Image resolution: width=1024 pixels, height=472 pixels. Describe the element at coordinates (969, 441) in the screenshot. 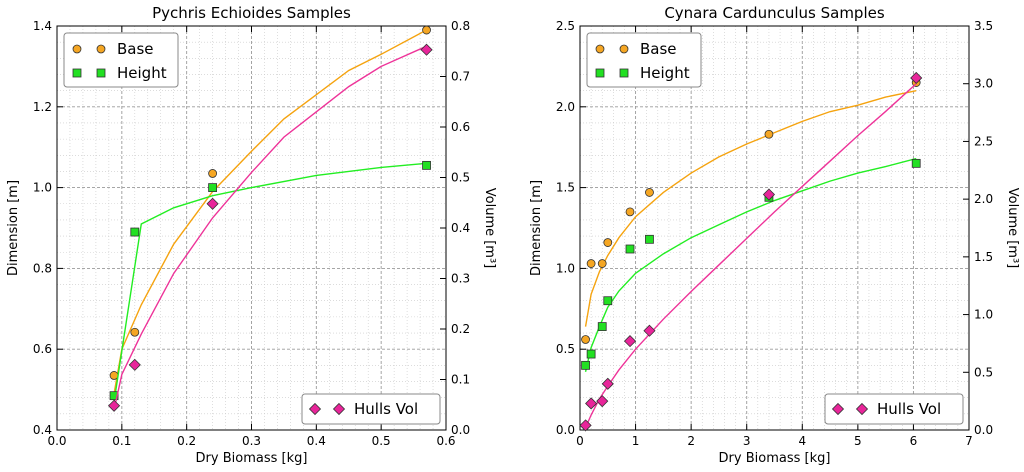

I see `x-tick-label: 7` at that location.